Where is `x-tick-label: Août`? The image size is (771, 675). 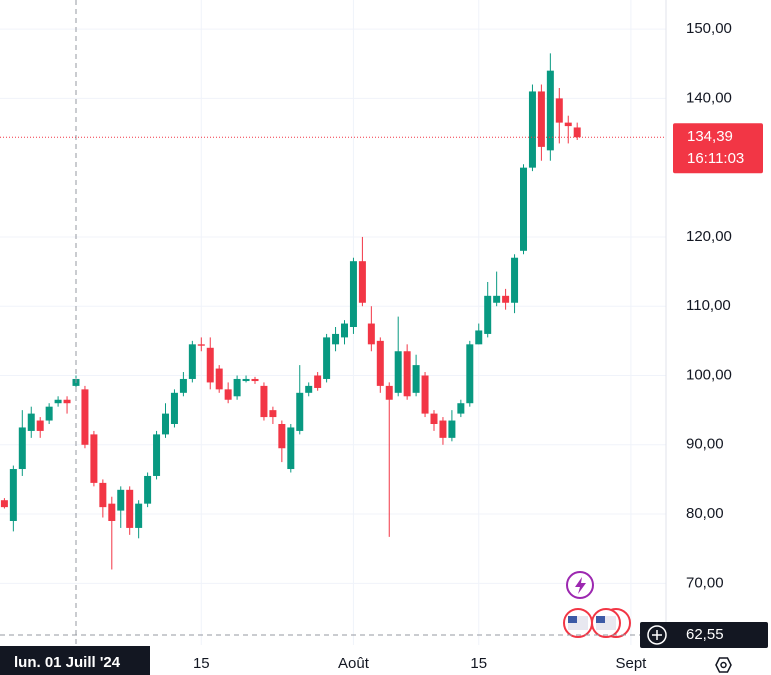 x-tick-label: Août is located at coordinates (354, 663).